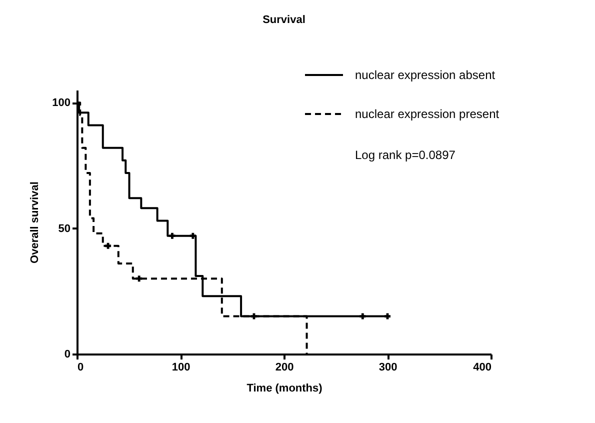 Image resolution: width=595 pixels, height=423 pixels. What do you see at coordinates (64, 228) in the screenshot?
I see `y-tick-label: 50` at bounding box center [64, 228].